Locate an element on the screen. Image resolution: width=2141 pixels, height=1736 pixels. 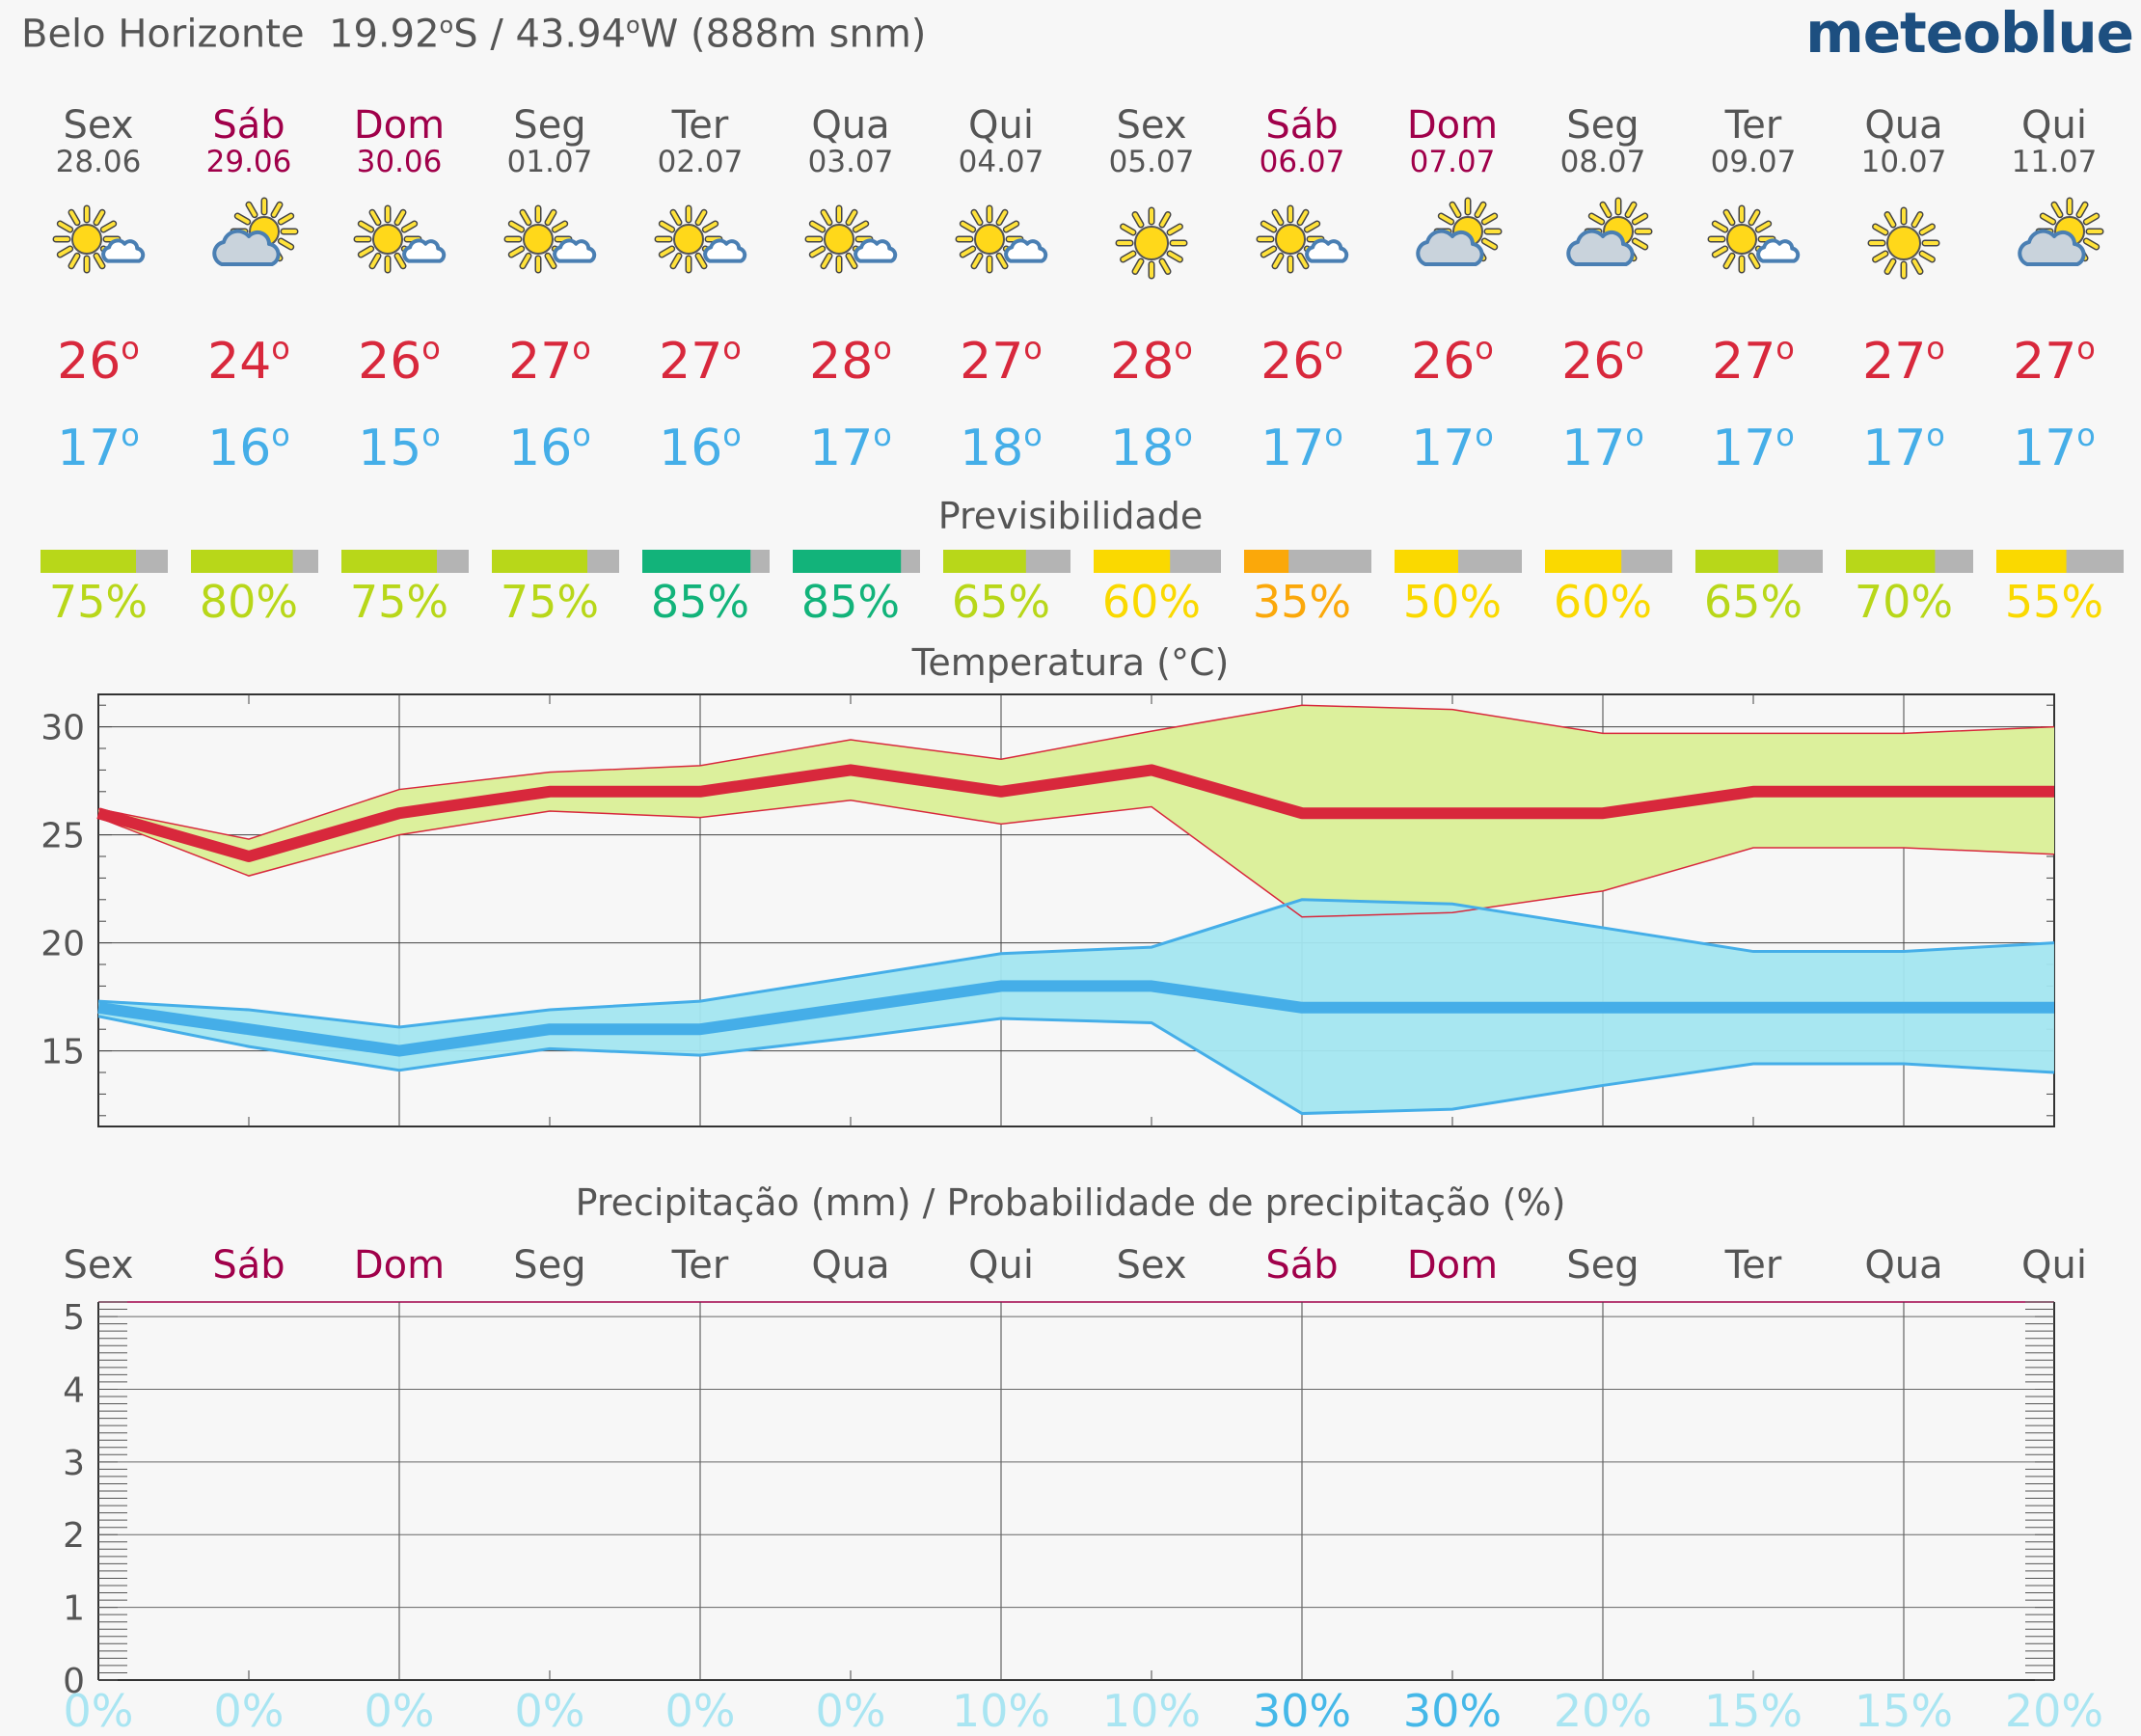
precip-y-label: 3 is located at coordinates (74, 1464).